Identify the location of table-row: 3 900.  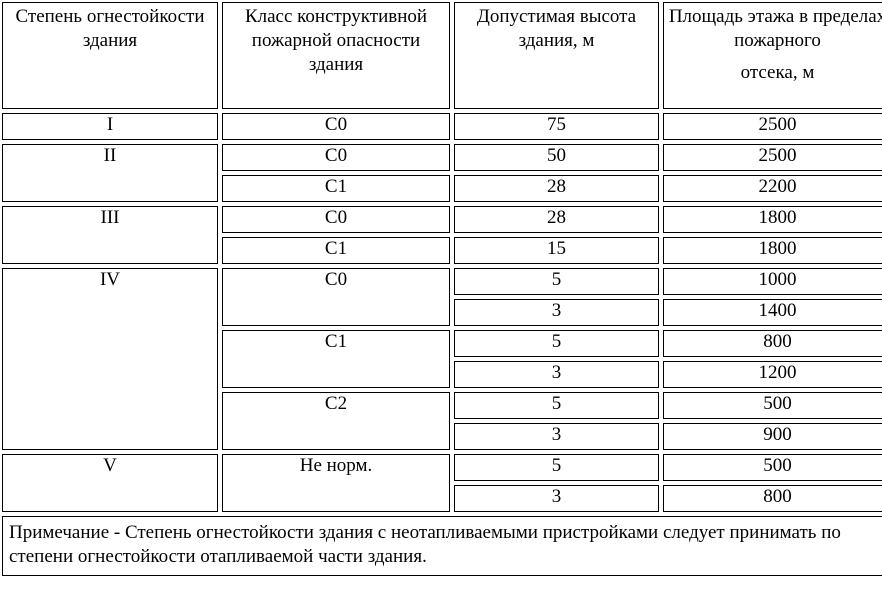
(442, 436).